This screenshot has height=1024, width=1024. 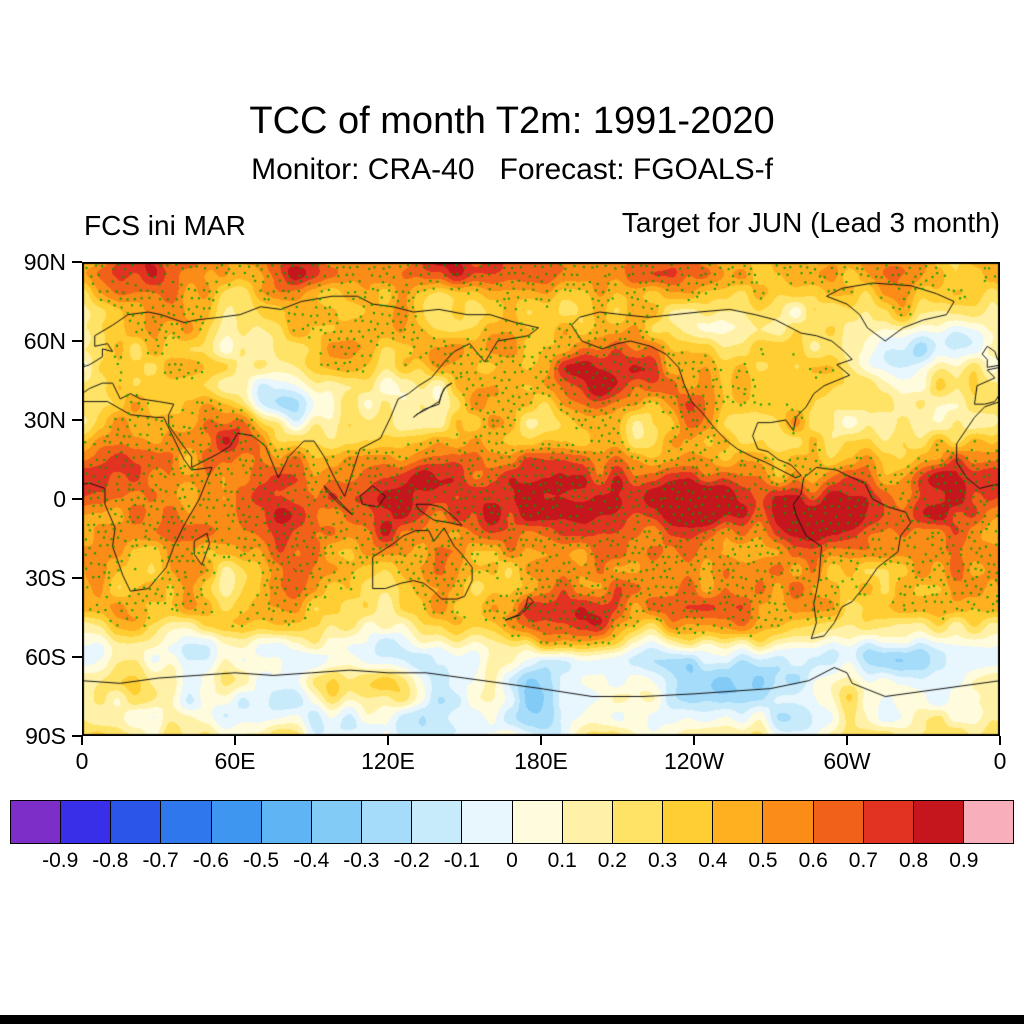 I want to click on x-tick-label: 60W, so click(x=847, y=761).